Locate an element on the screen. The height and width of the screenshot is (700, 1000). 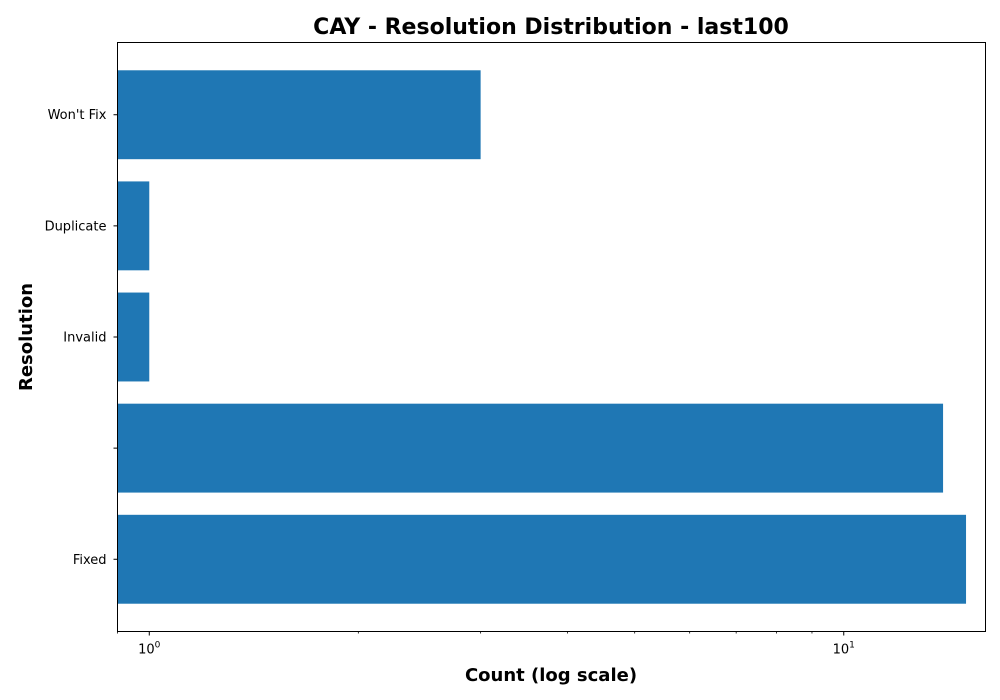
x-axis-ticks: 100 10¹ is located at coordinates (486, 644).